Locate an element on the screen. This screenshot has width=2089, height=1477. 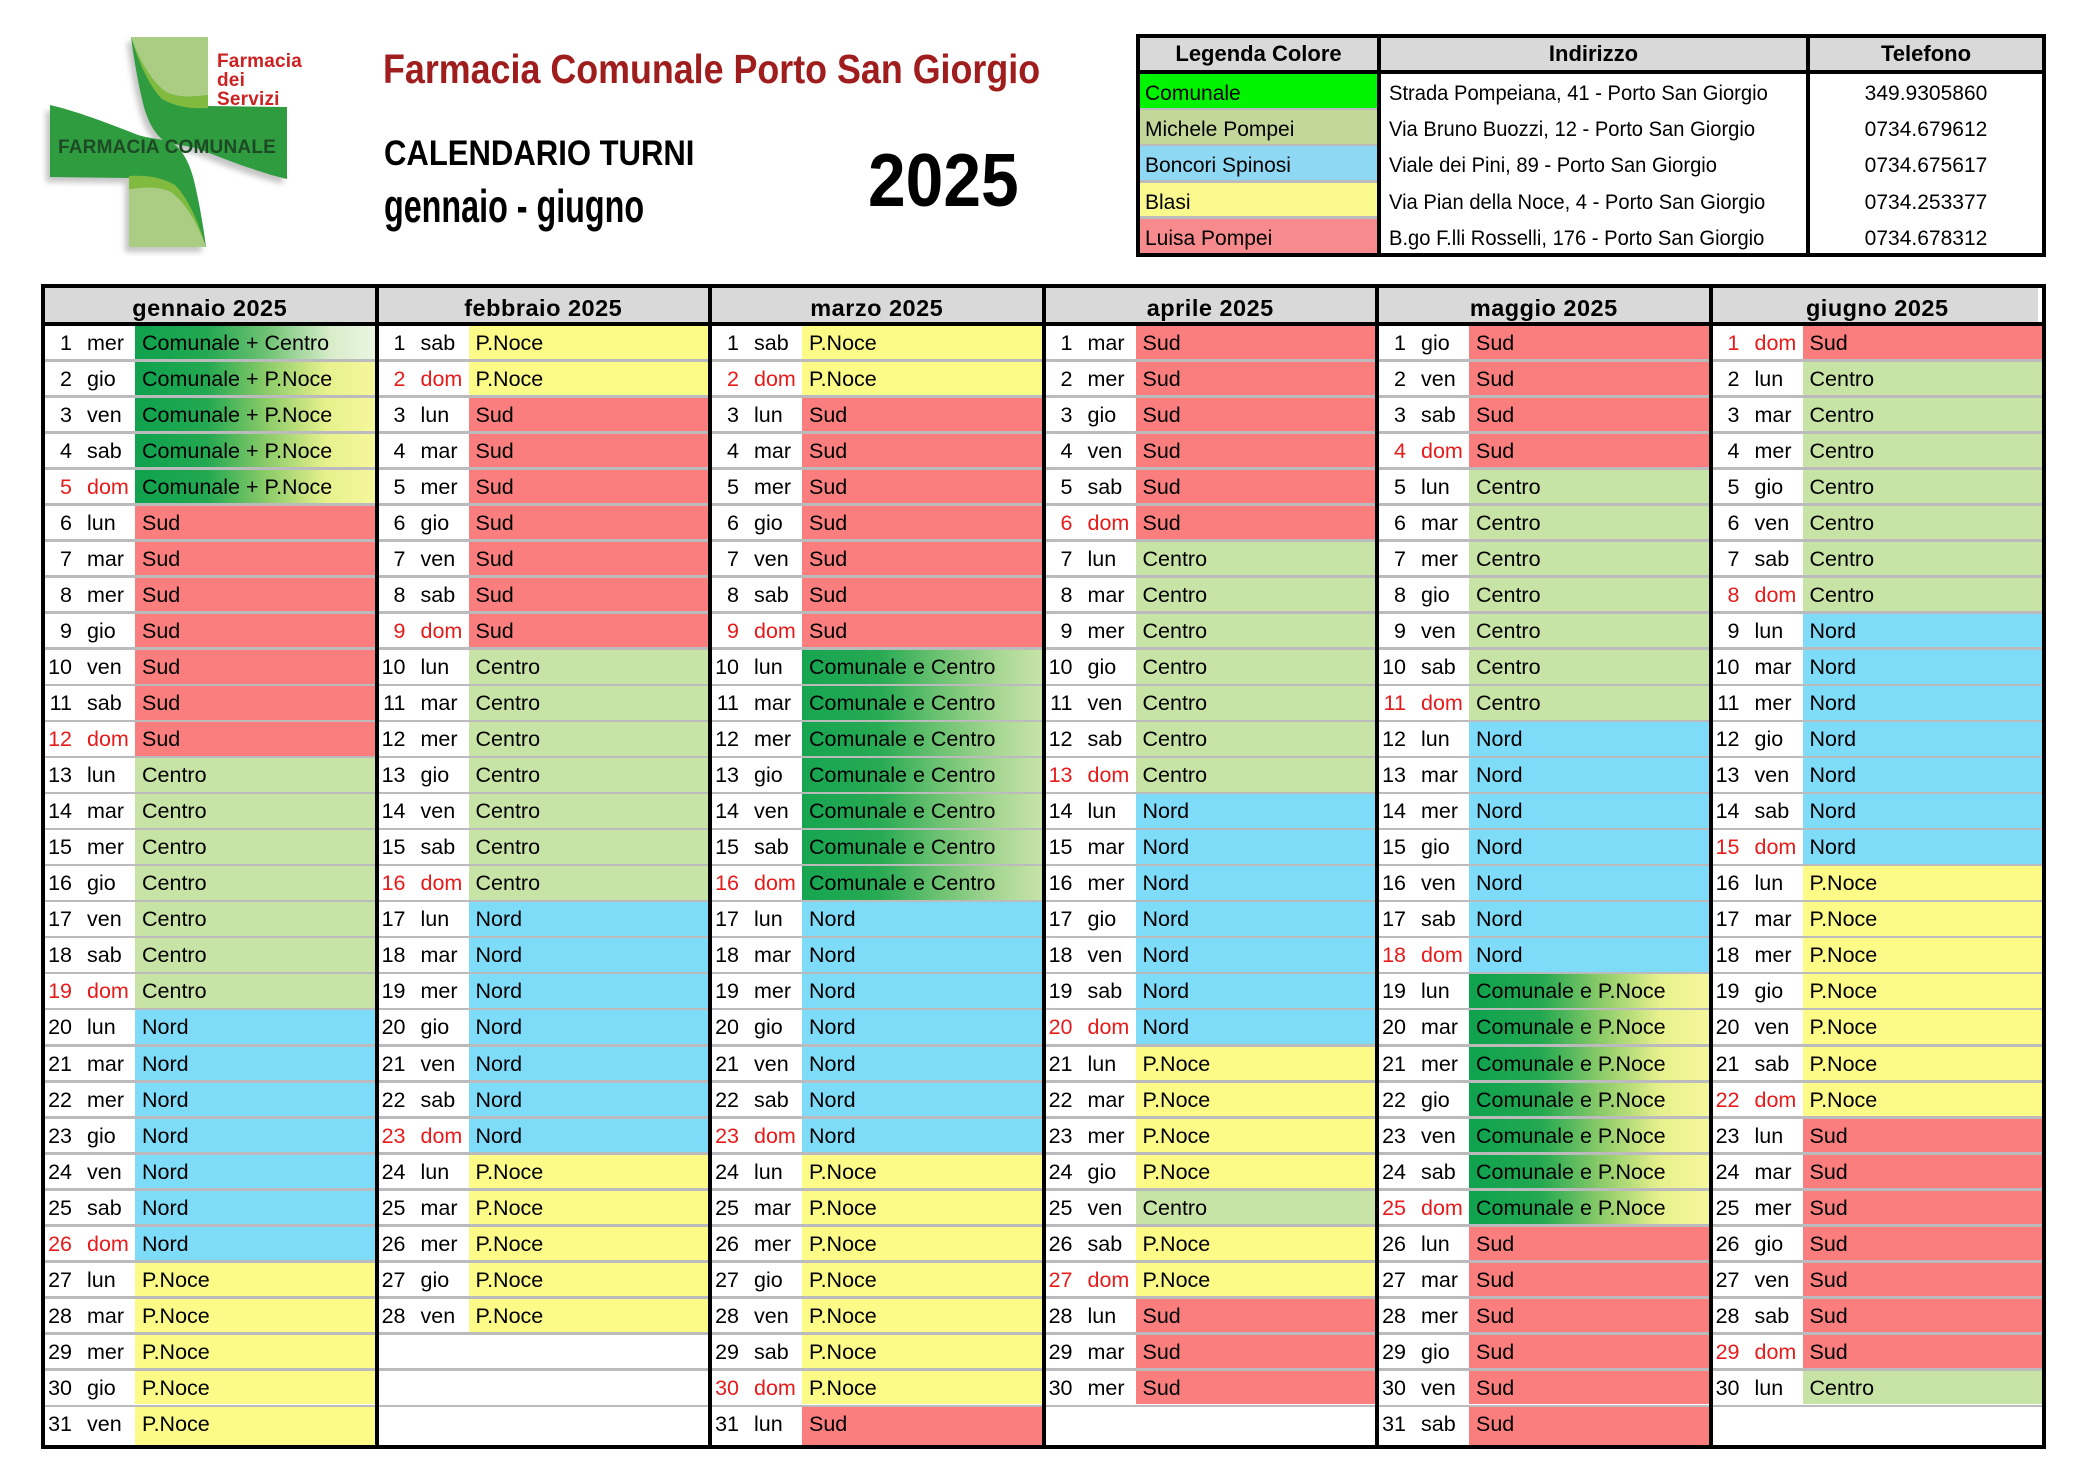
svg-text: Servizi is located at coordinates (248, 99).